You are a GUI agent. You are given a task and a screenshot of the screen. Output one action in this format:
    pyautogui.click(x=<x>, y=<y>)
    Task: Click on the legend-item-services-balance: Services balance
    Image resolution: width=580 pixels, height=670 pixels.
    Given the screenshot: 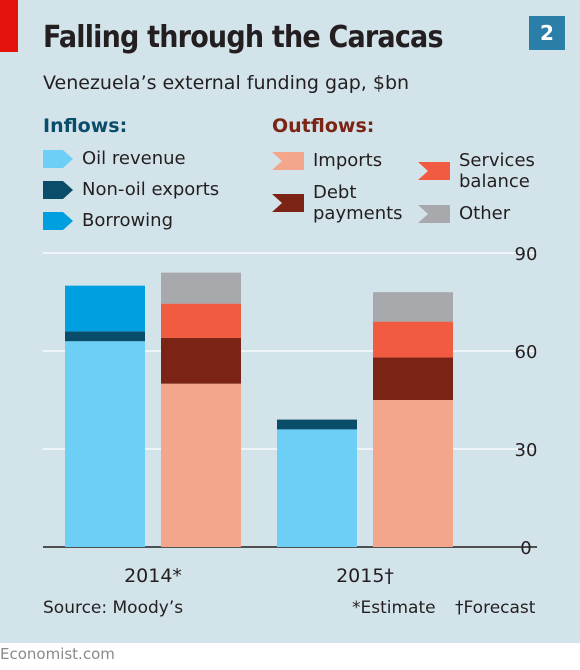 What is the action you would take?
    pyautogui.click(x=483, y=171)
    